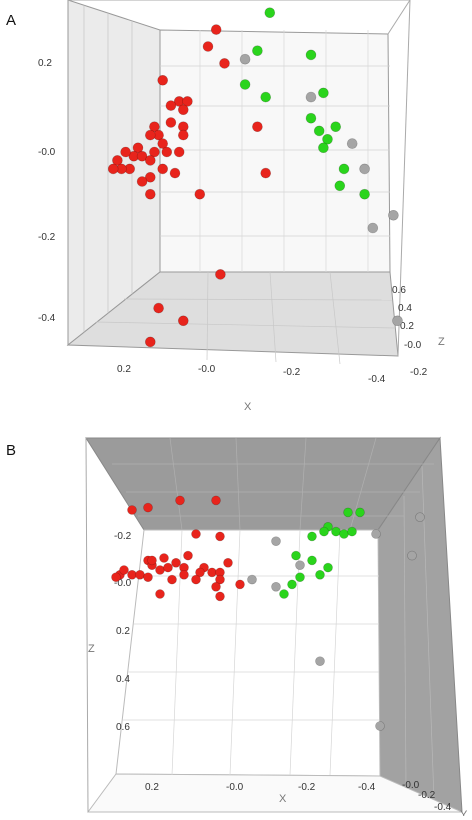 This screenshot has height=820, width=472. I want to click on panel-a-y-tick: 0.2, so click(45, 63).